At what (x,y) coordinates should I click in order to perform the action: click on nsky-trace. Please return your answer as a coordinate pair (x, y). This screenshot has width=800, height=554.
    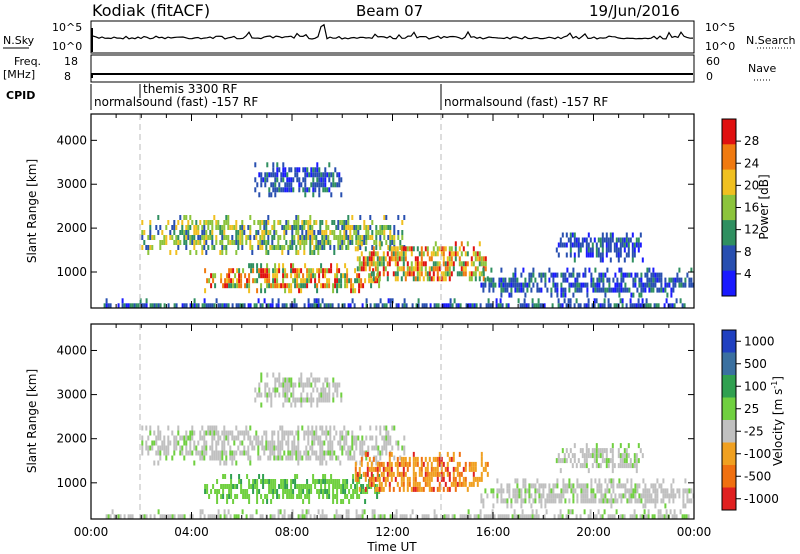
    Looking at the image, I should click on (392, 31).